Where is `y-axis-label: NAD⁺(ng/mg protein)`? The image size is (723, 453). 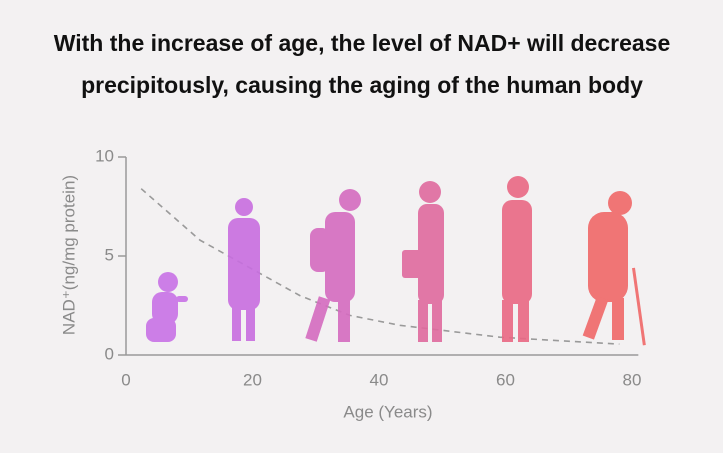 y-axis-label: NAD⁺(ng/mg protein) is located at coordinates (68, 255).